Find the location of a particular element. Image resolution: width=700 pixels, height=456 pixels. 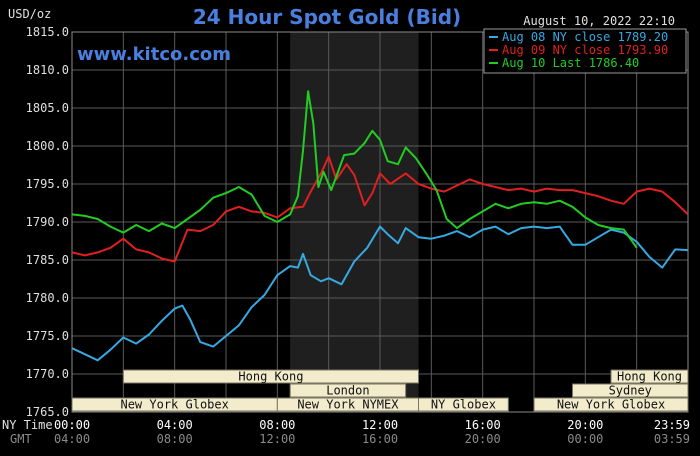

x-tick-label-ny: 12:00 is located at coordinates (380, 425).